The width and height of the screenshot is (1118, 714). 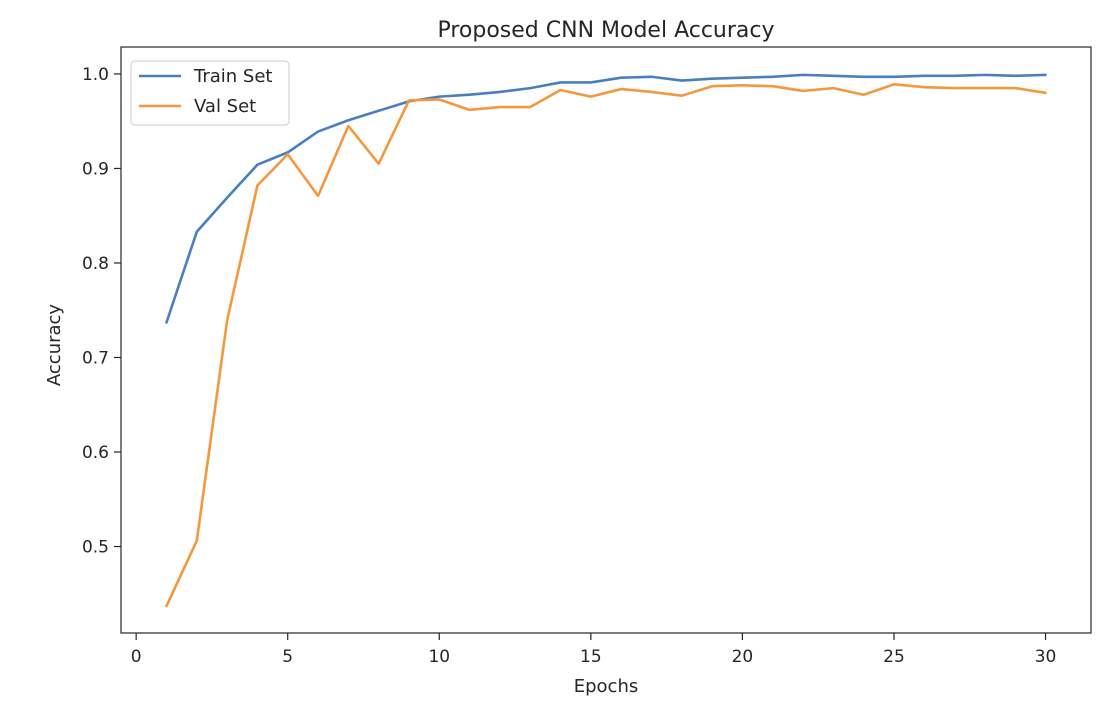 What do you see at coordinates (54, 345) in the screenshot?
I see `y-axis-title: Accuracy` at bounding box center [54, 345].